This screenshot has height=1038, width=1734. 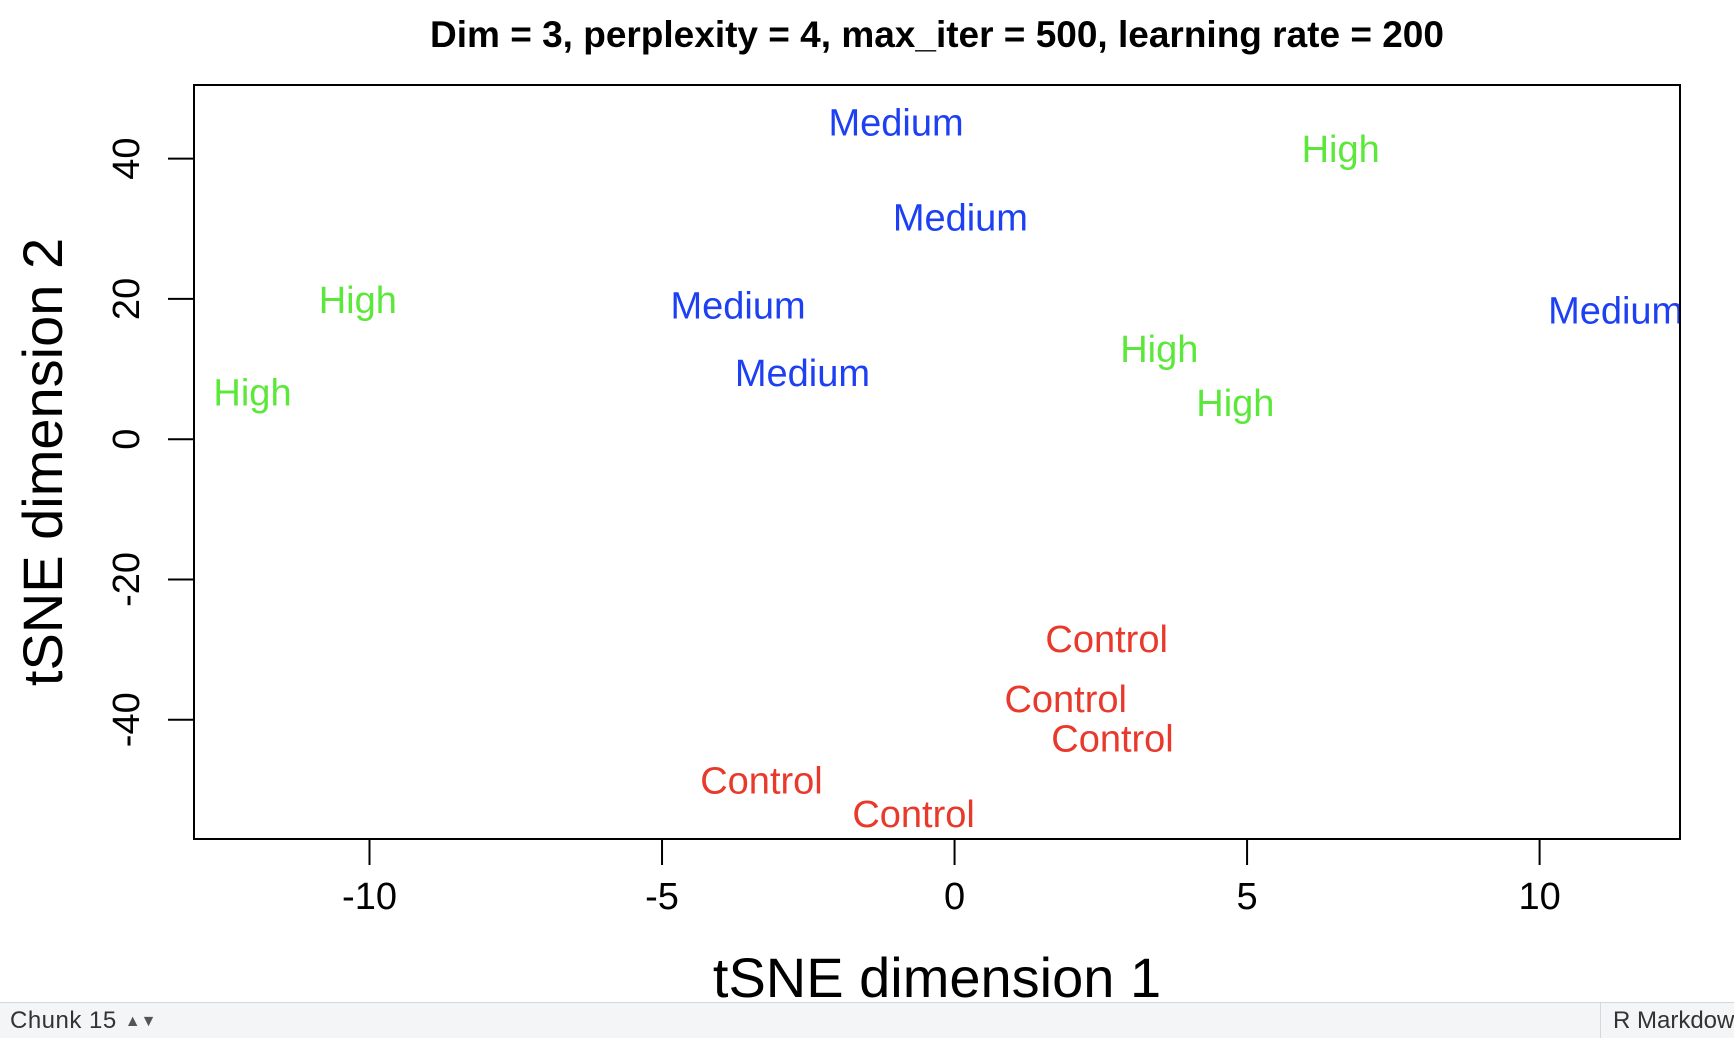 What do you see at coordinates (127, 579) in the screenshot?
I see `y-tick-label: -20` at bounding box center [127, 579].